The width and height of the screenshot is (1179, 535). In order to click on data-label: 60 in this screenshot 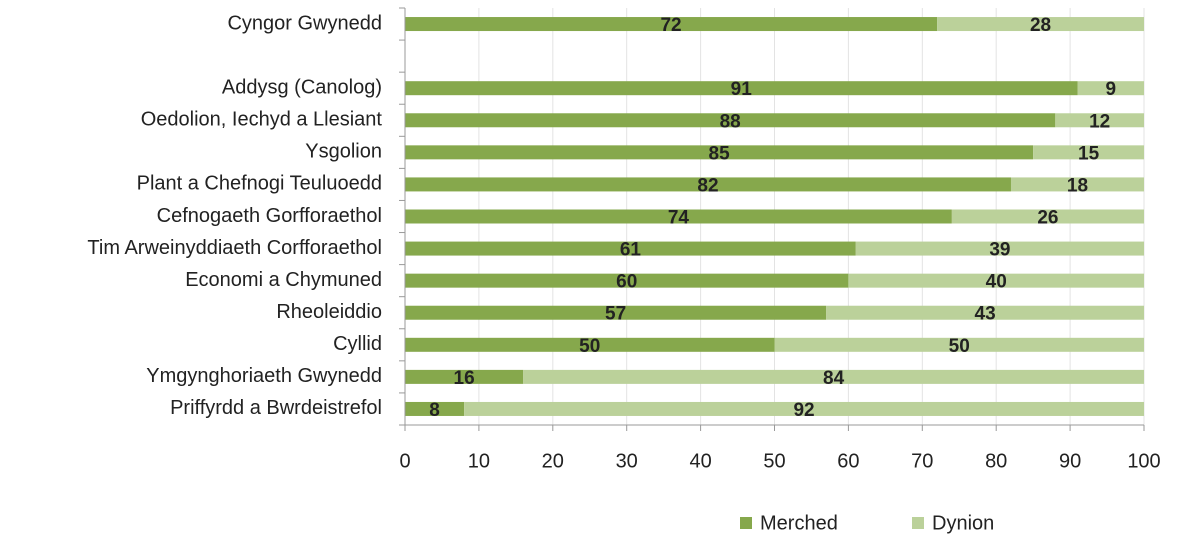, I will do `click(626, 282)`.